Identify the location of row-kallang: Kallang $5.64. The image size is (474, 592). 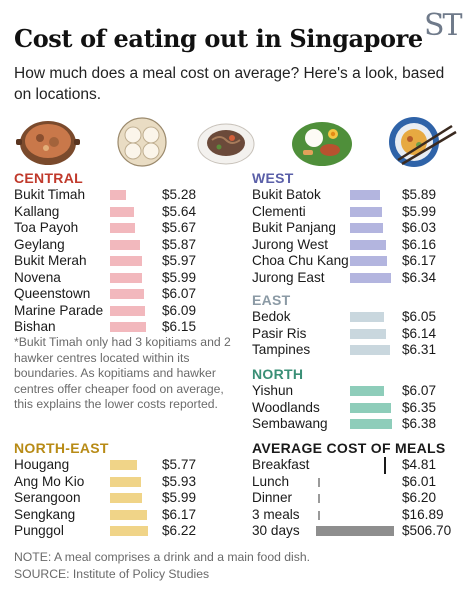
(129, 212).